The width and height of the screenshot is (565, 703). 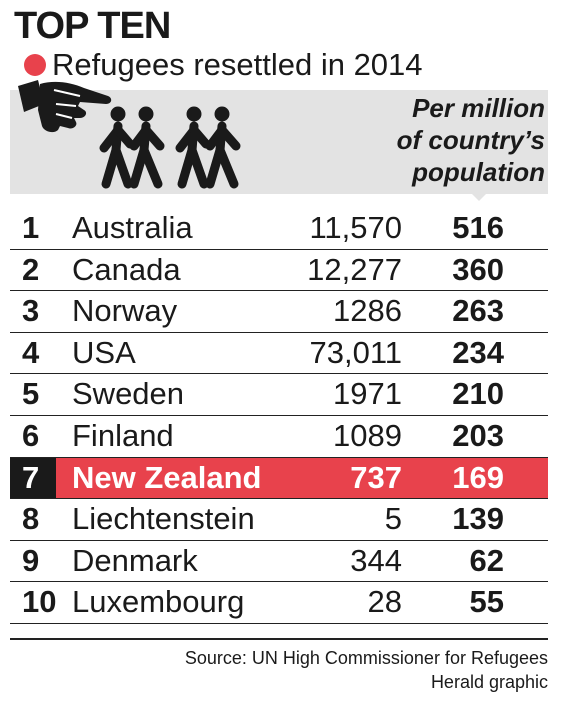 What do you see at coordinates (237, 64) in the screenshot?
I see `subtitle: Refugees resettled in 2014` at bounding box center [237, 64].